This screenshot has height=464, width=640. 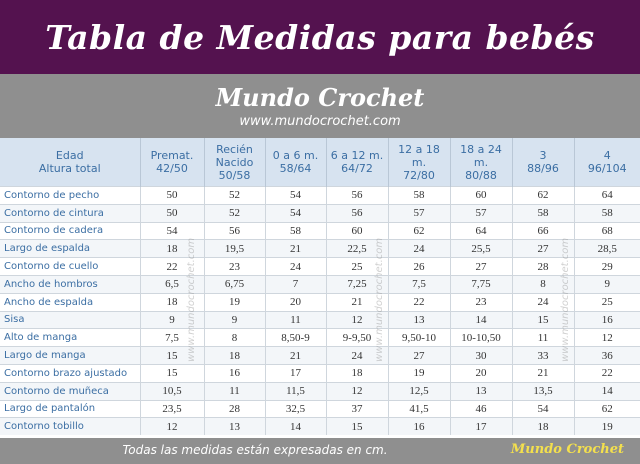 I want to click on table-row: Largo de pantalón 23,5 28 32,5 37 41,5 46 54 62, so click(x=320, y=408).